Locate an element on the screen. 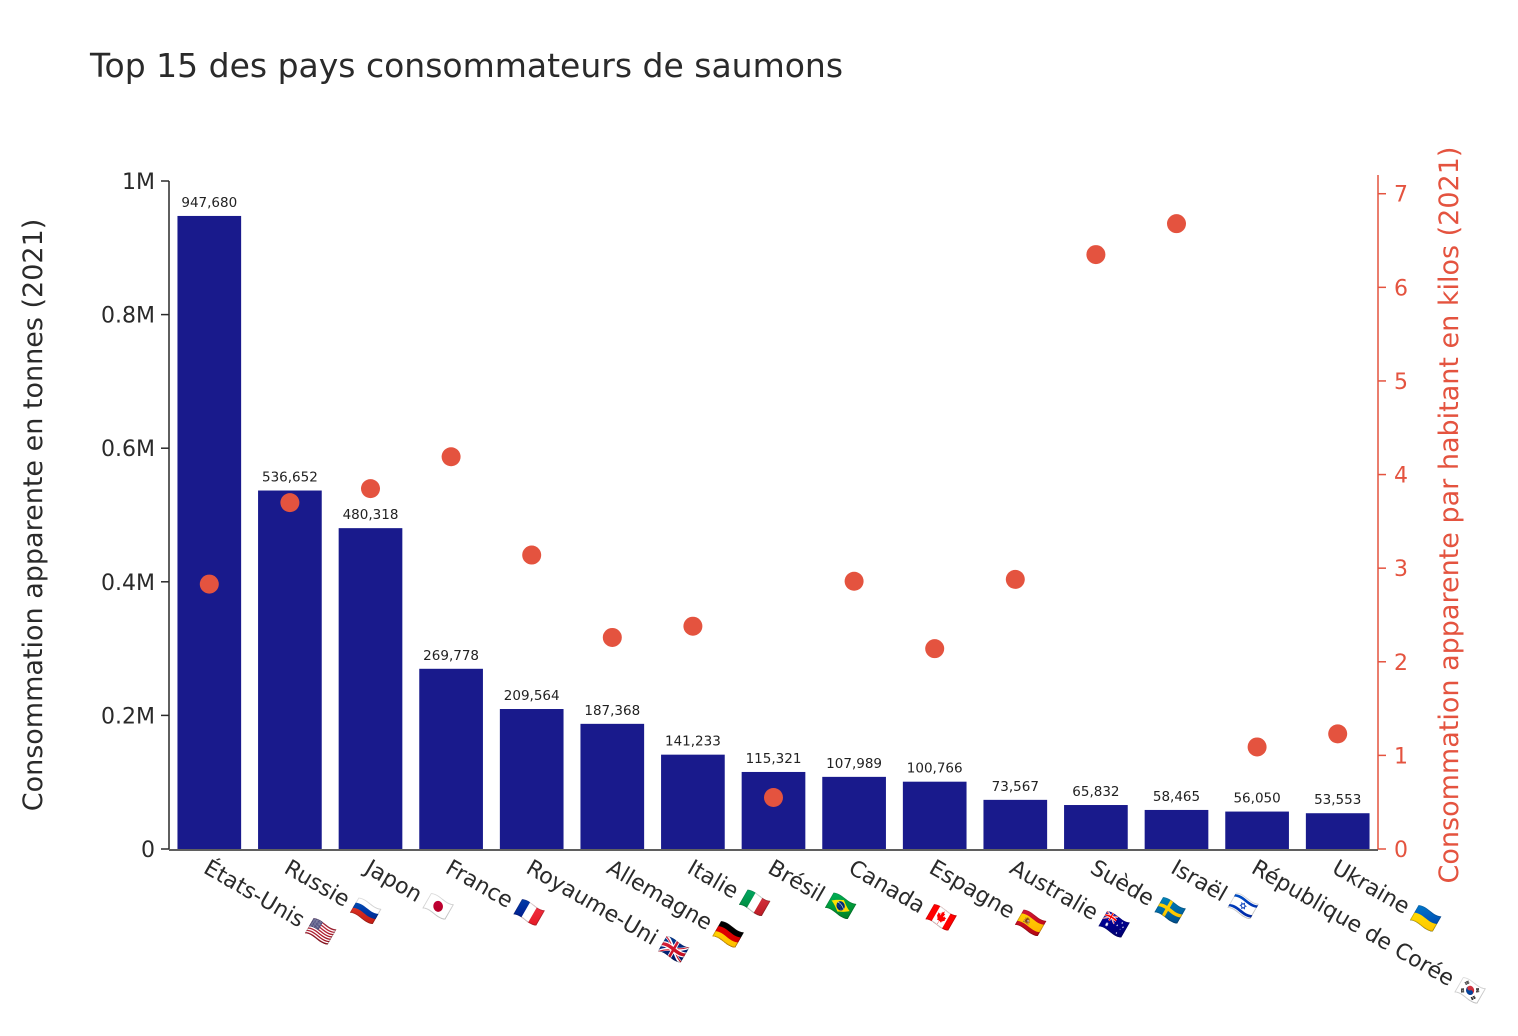 This screenshot has width=1518, height=1036. y-tick-left-label: 0.2M is located at coordinates (128, 716).